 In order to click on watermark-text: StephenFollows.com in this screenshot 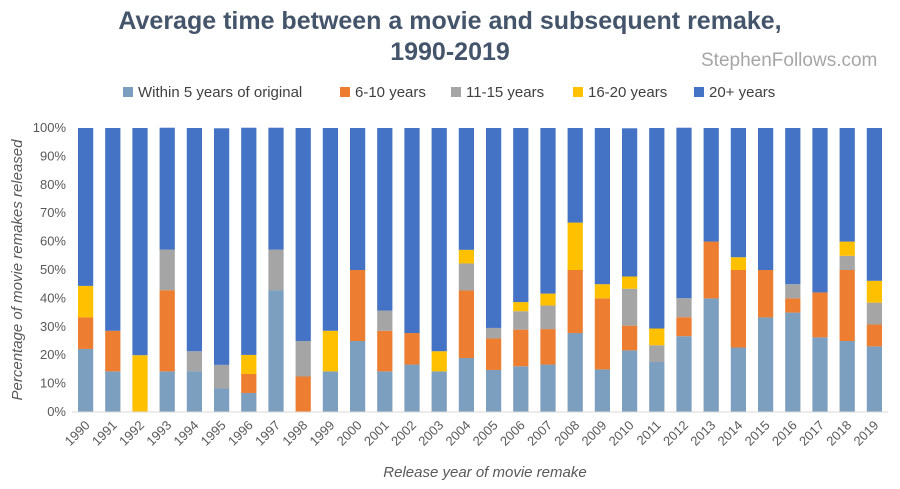, I will do `click(789, 60)`.